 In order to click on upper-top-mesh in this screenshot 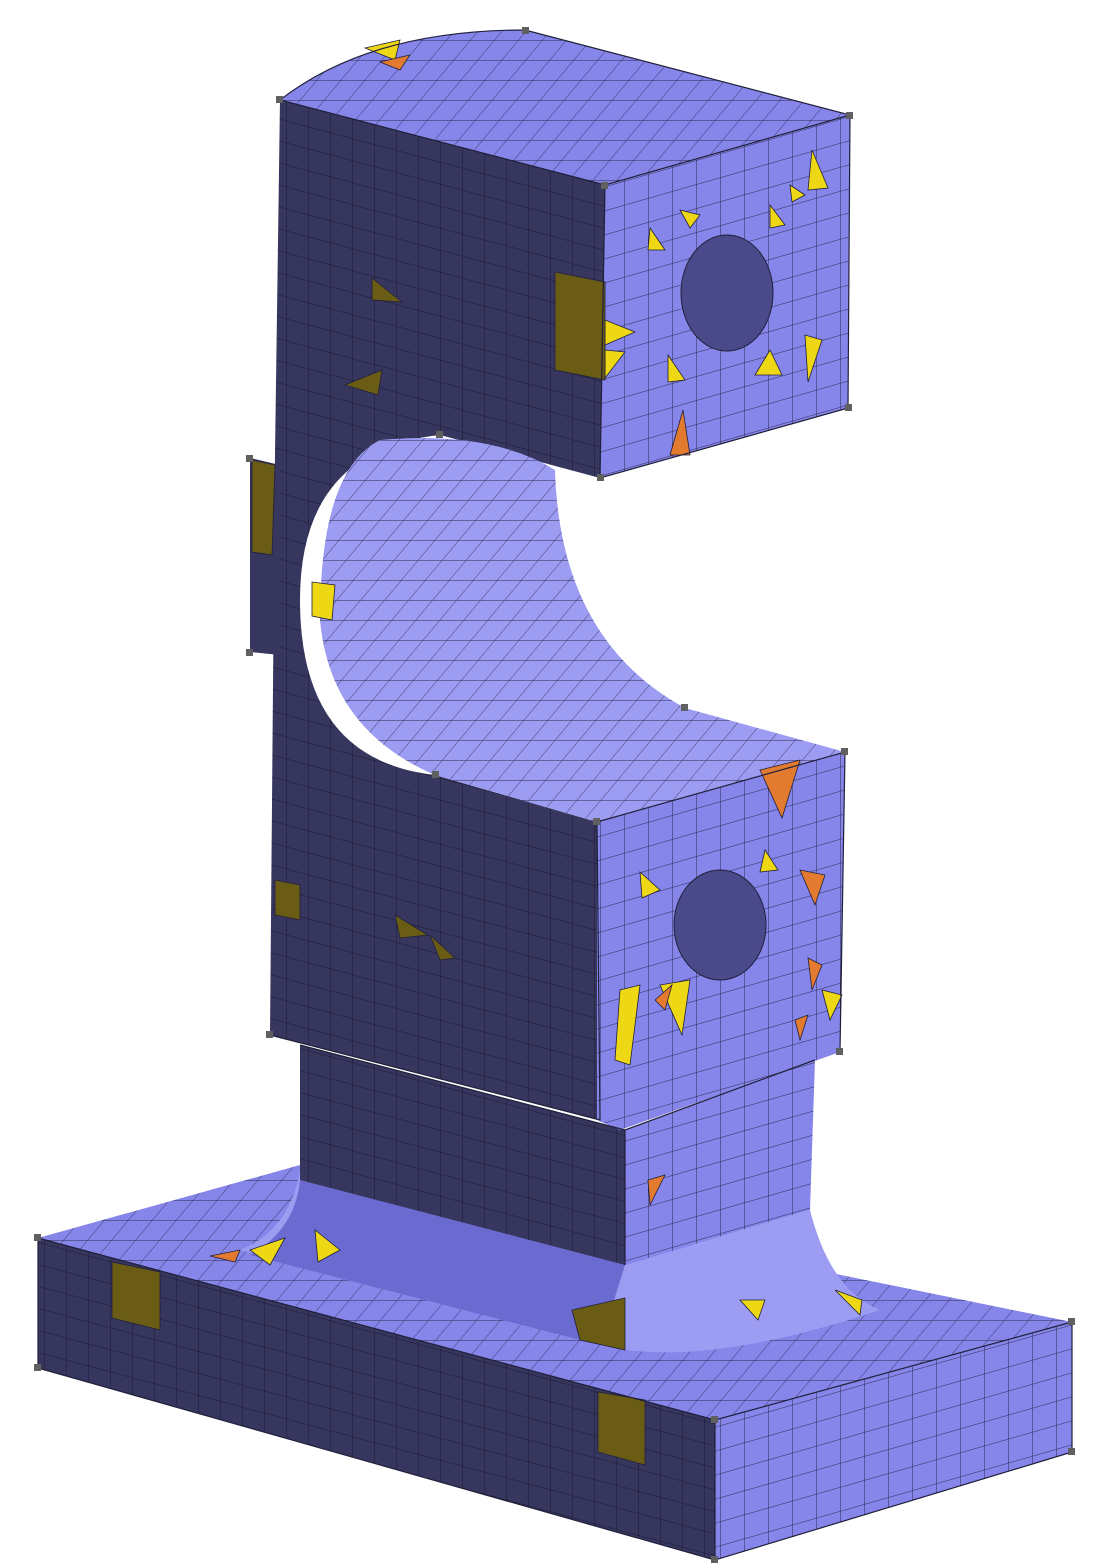, I will do `click(565, 107)`.